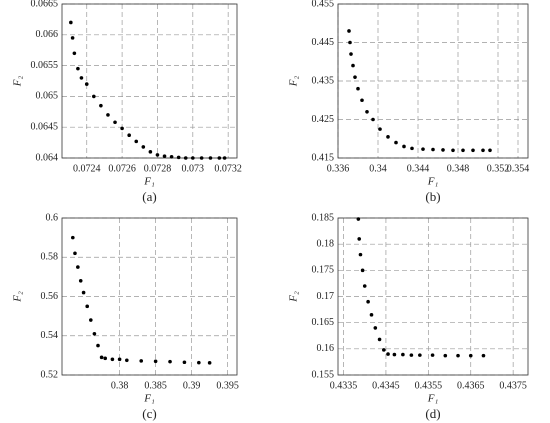  What do you see at coordinates (338, 168) in the screenshot?
I see `x-tick-label: 0.336` at bounding box center [338, 168].